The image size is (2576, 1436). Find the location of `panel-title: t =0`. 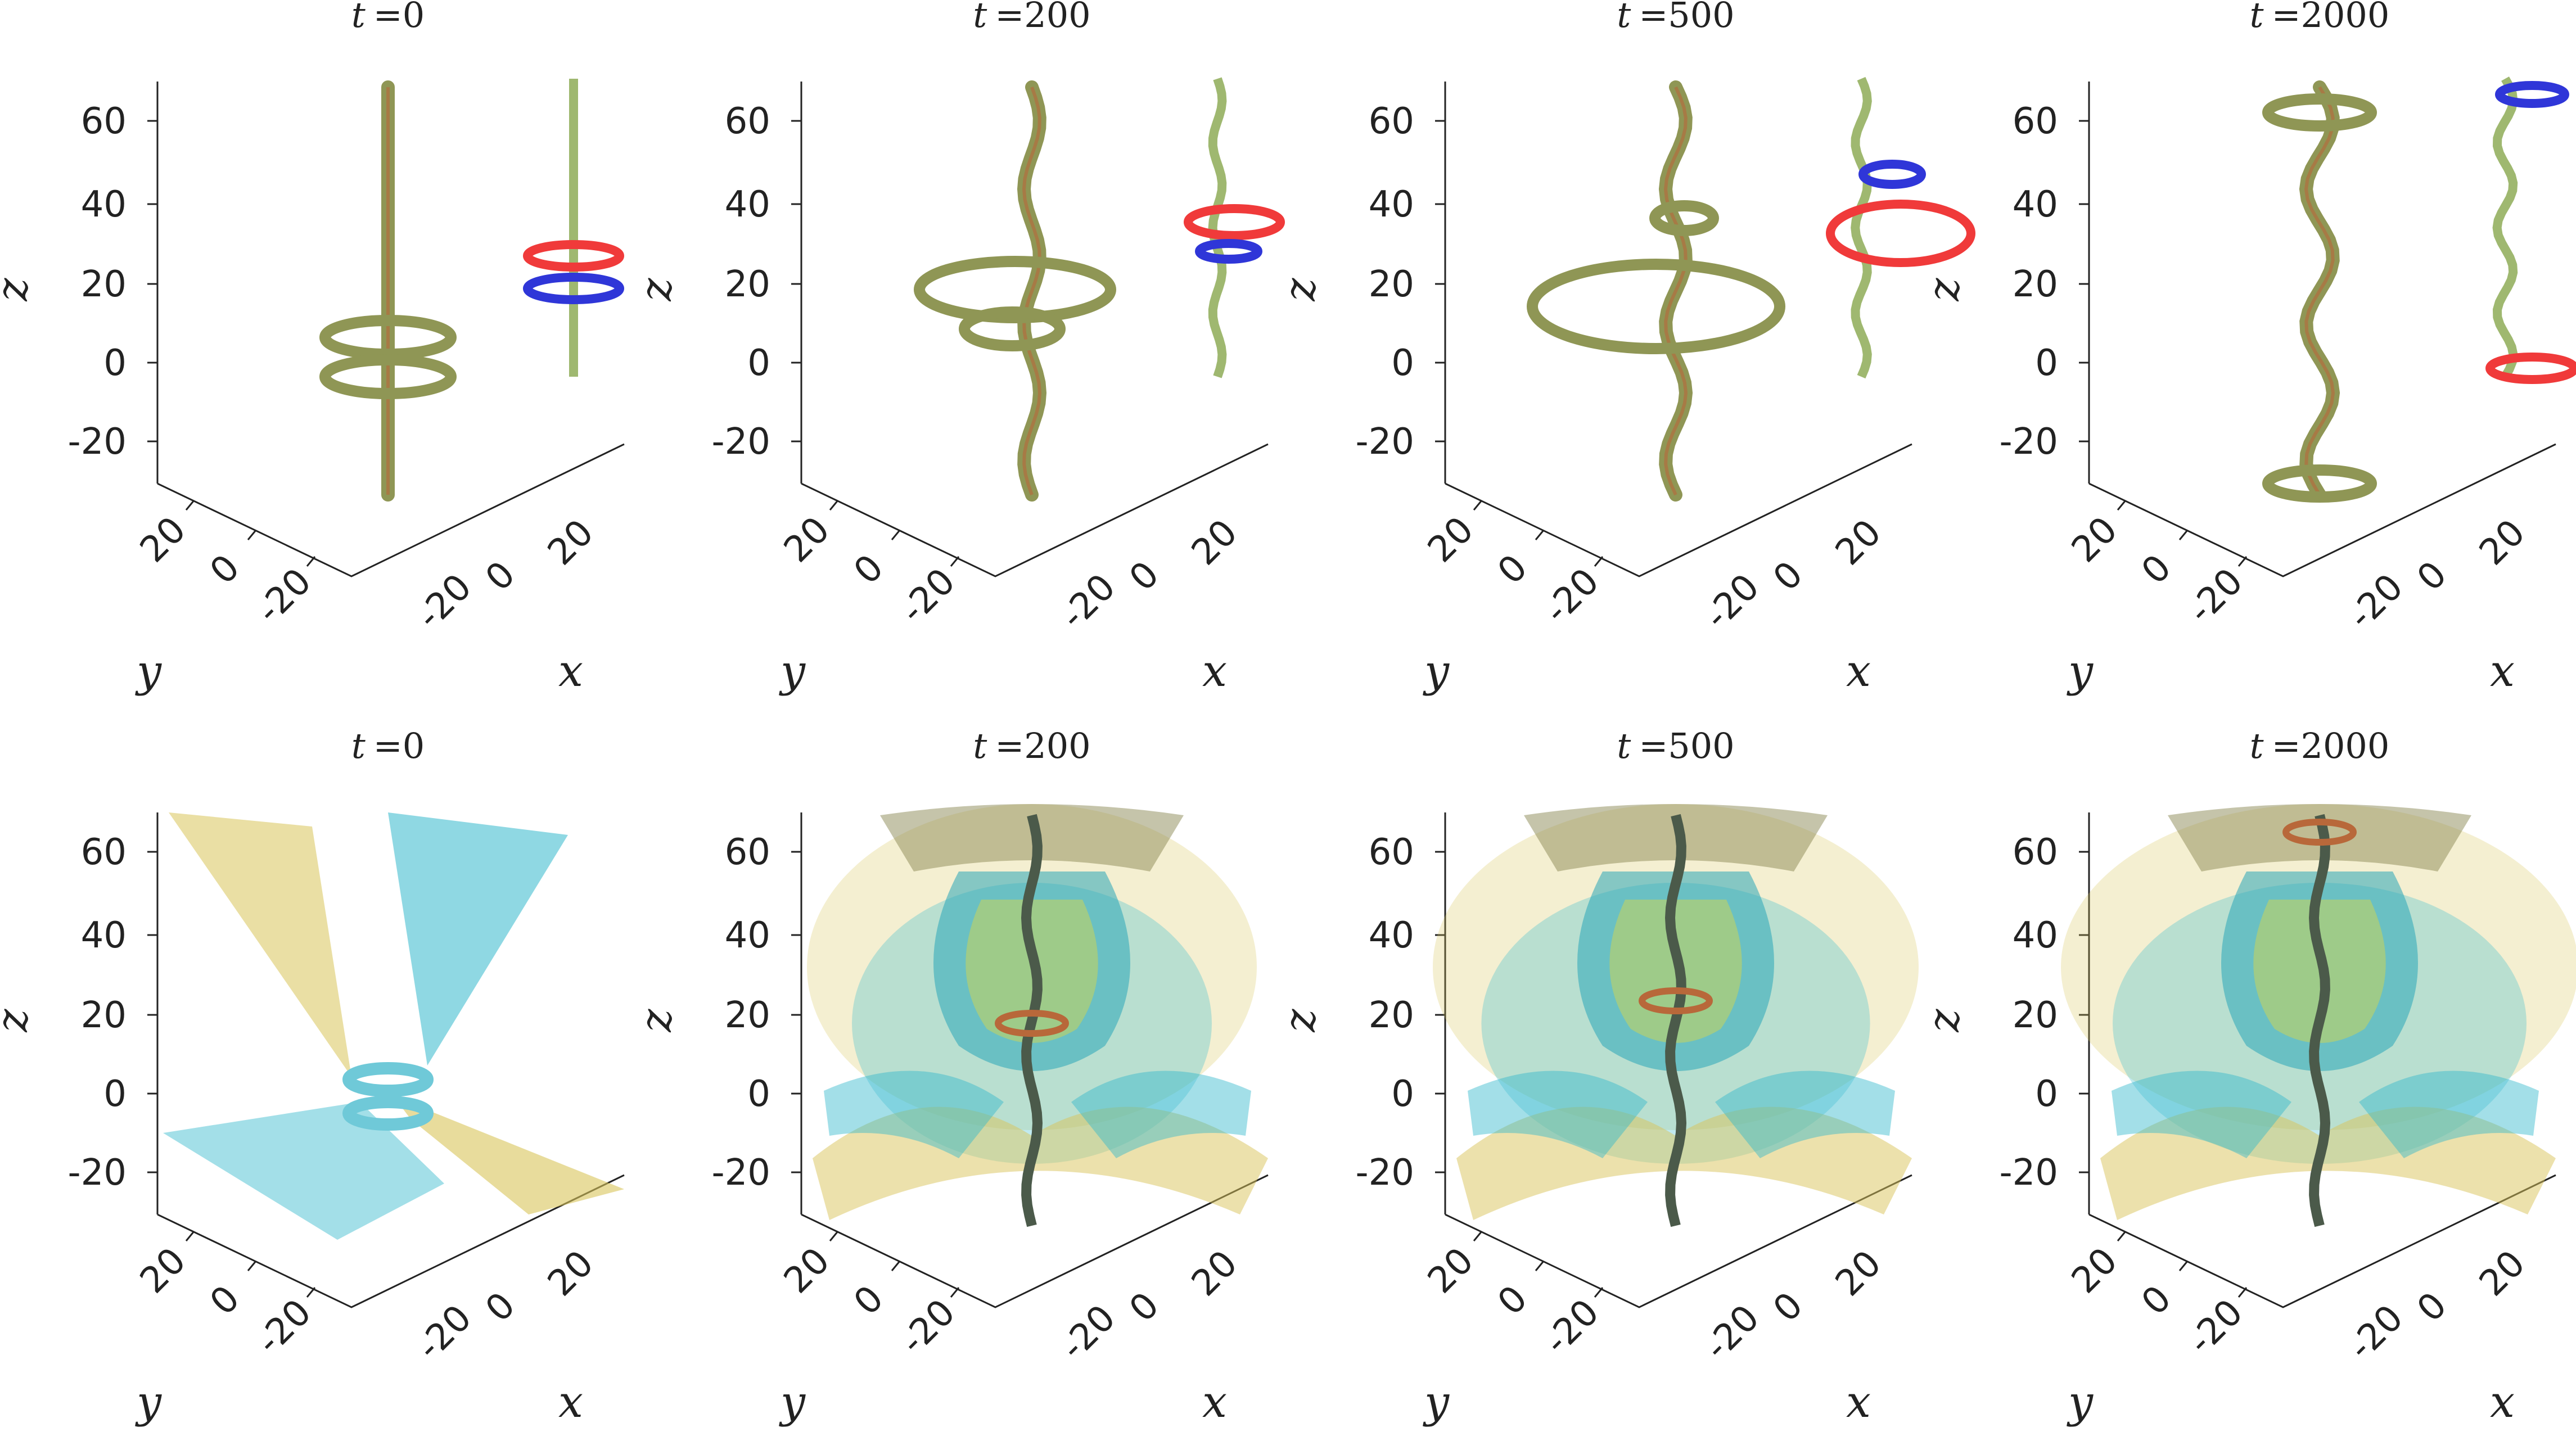

panel-title: t =0 is located at coordinates (388, 745).